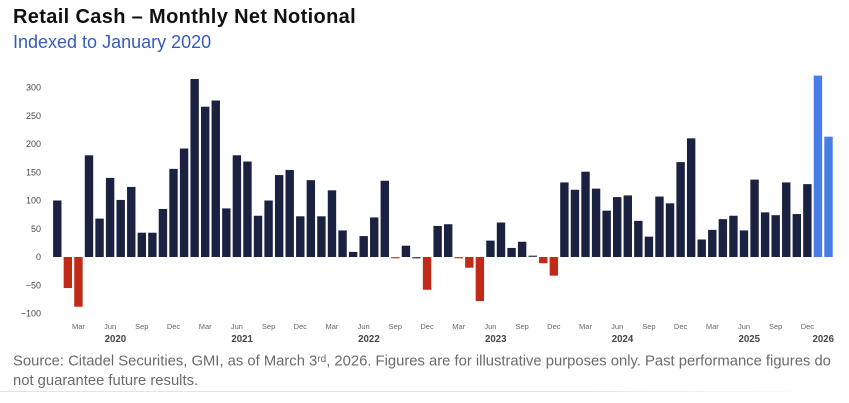 Image resolution: width=849 pixels, height=403 pixels. Describe the element at coordinates (623, 339) in the screenshot. I see `svg-text: 2024` at that location.